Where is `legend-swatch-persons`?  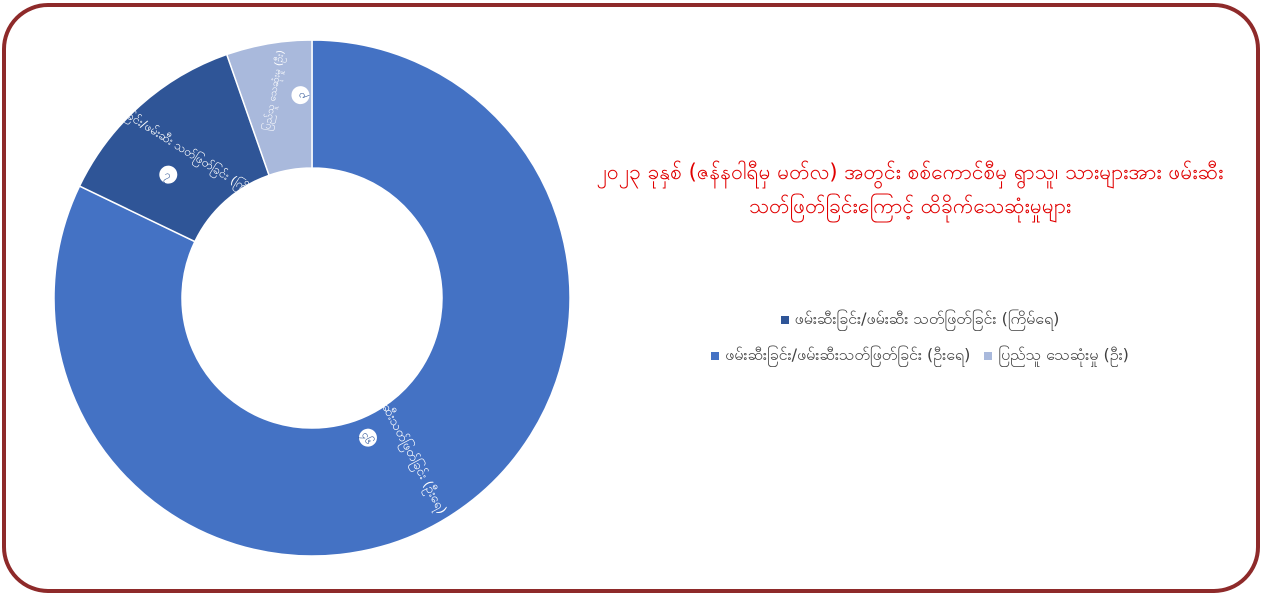 legend-swatch-persons is located at coordinates (715, 356).